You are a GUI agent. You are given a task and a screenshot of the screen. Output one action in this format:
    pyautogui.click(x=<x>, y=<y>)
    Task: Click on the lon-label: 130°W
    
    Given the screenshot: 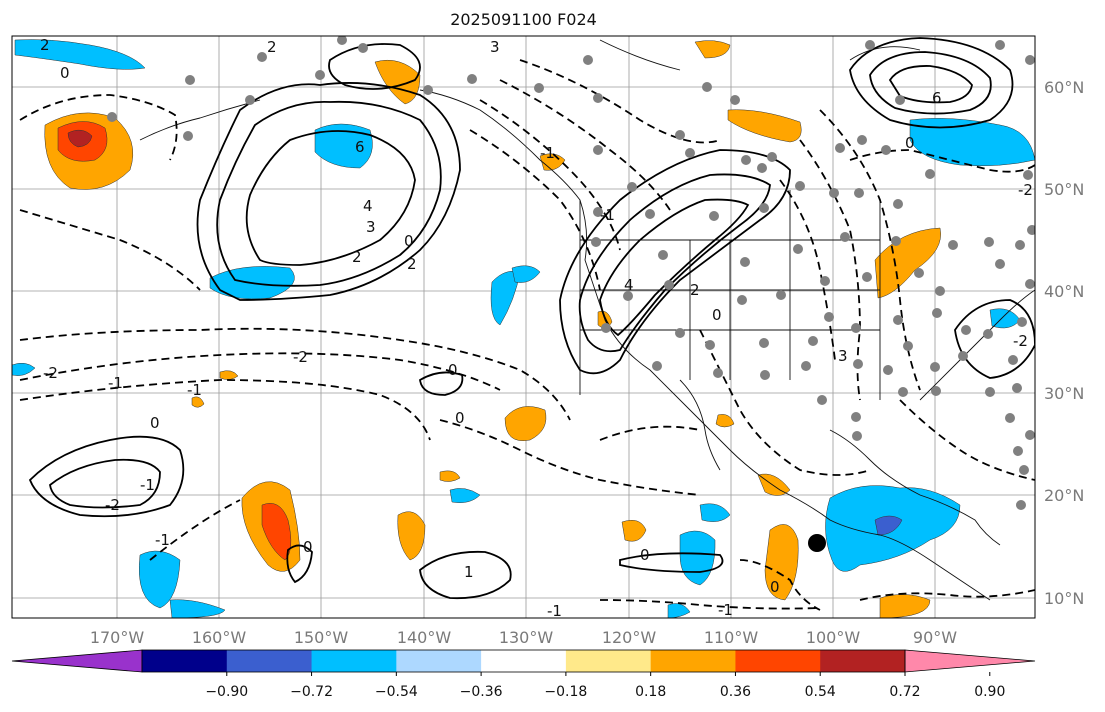 What is the action you would take?
    pyautogui.click(x=526, y=637)
    